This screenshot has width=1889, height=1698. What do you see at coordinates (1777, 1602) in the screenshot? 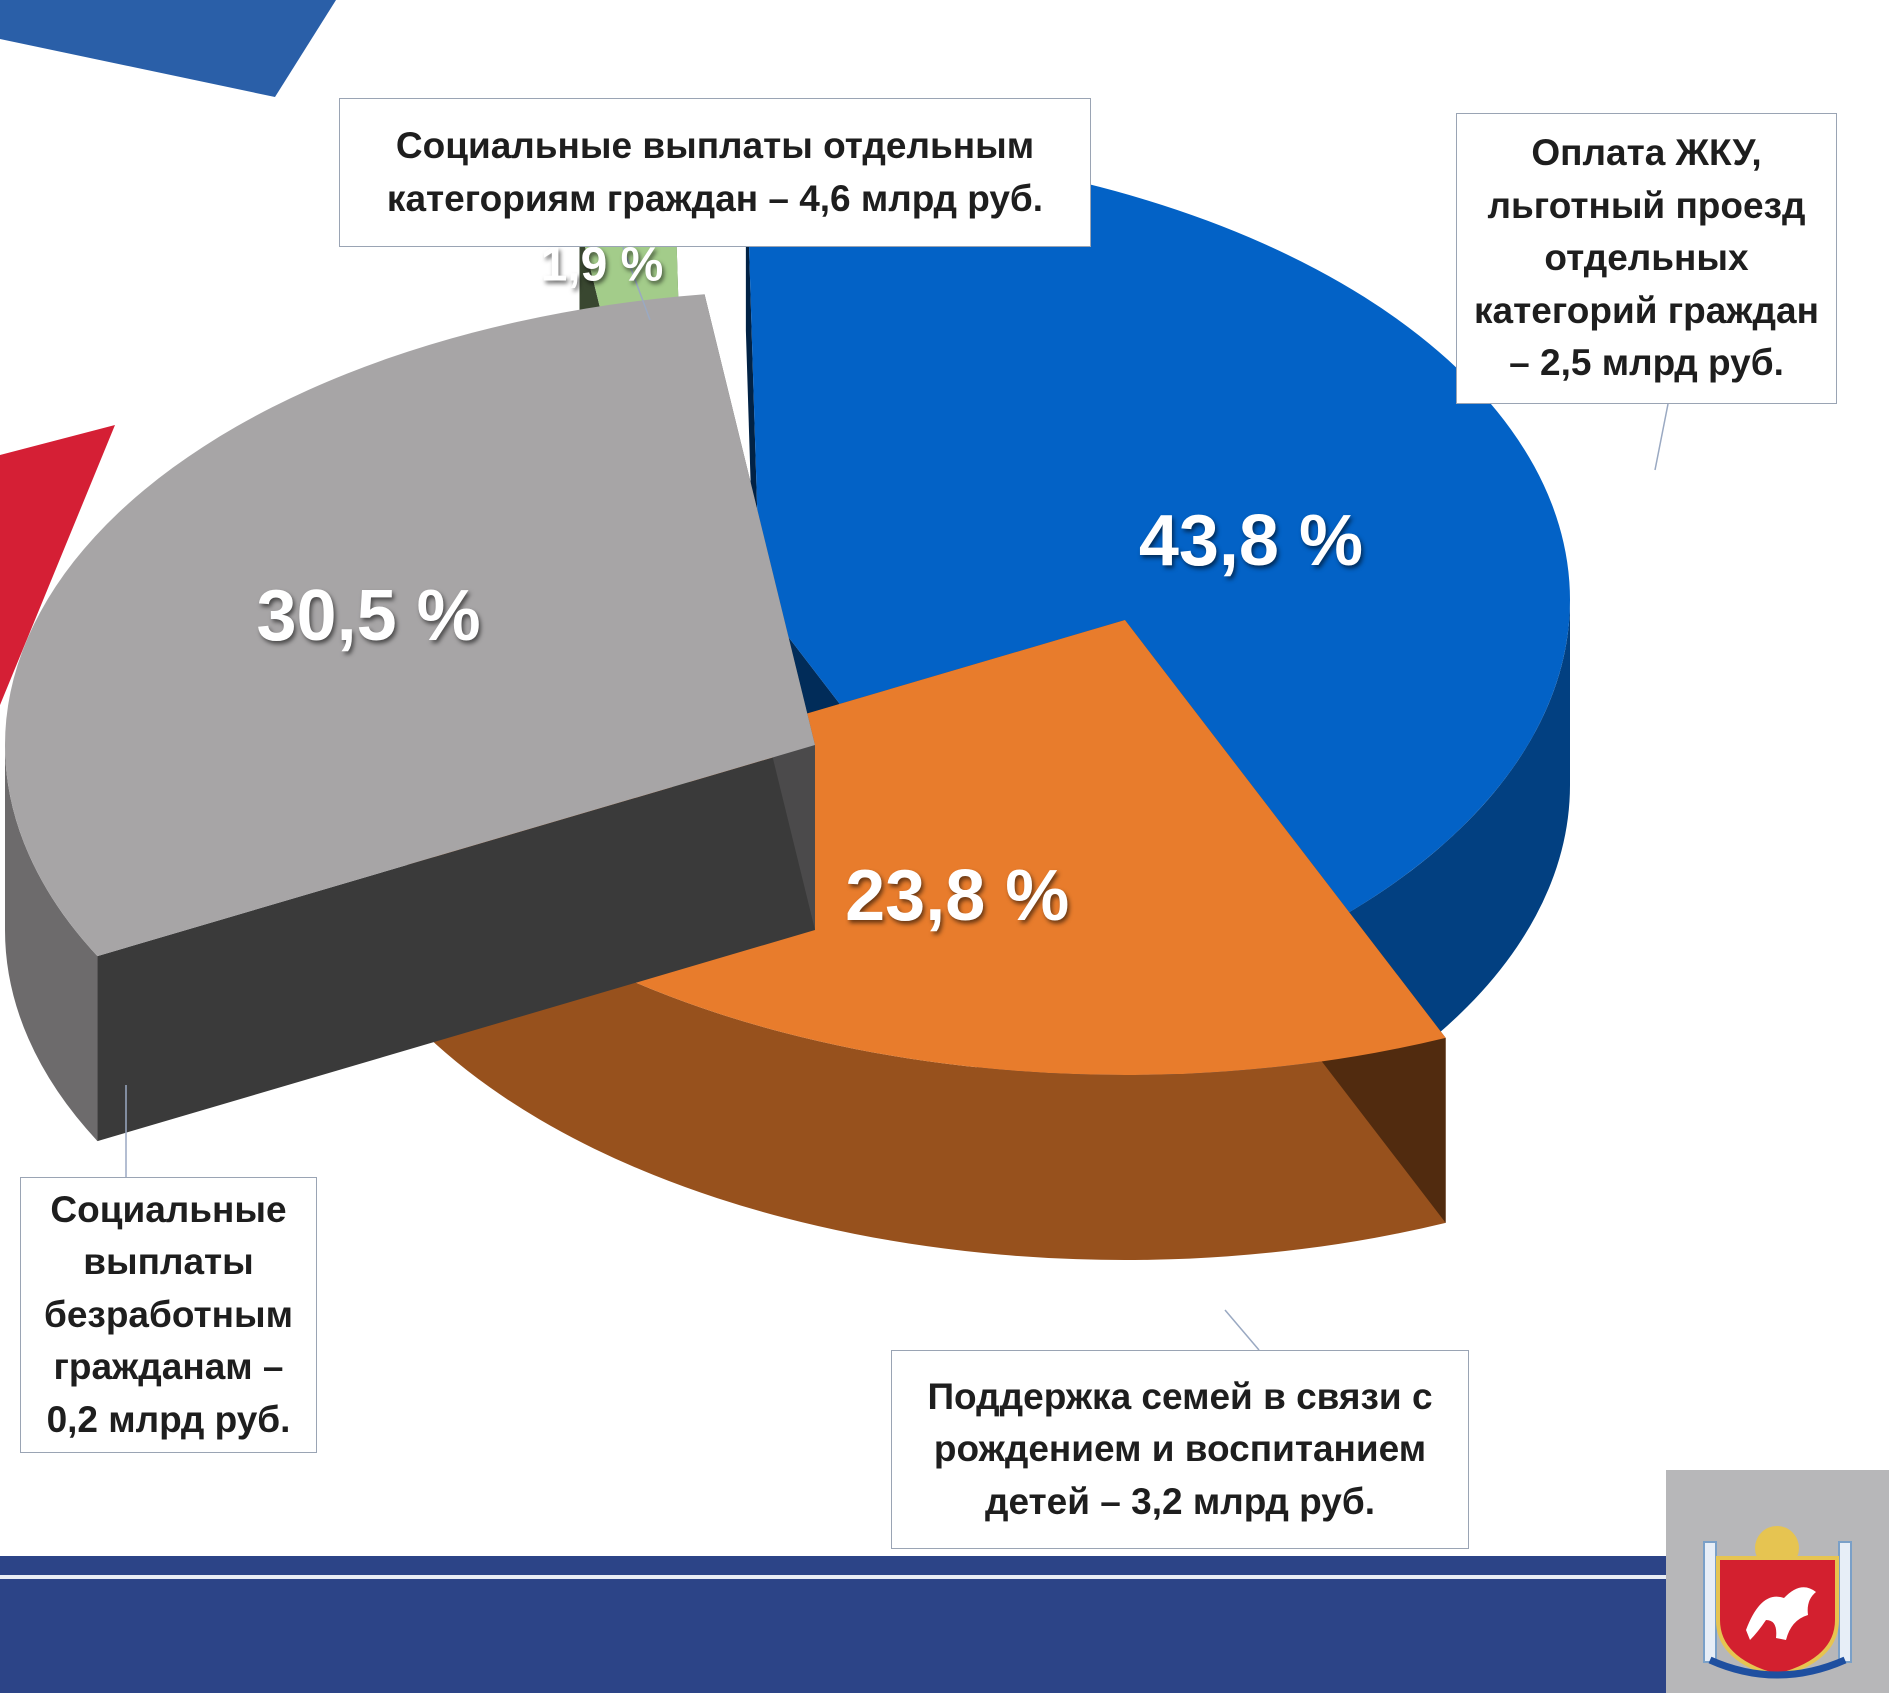
I see `crimea-coat-of-arms-icon` at bounding box center [1777, 1602].